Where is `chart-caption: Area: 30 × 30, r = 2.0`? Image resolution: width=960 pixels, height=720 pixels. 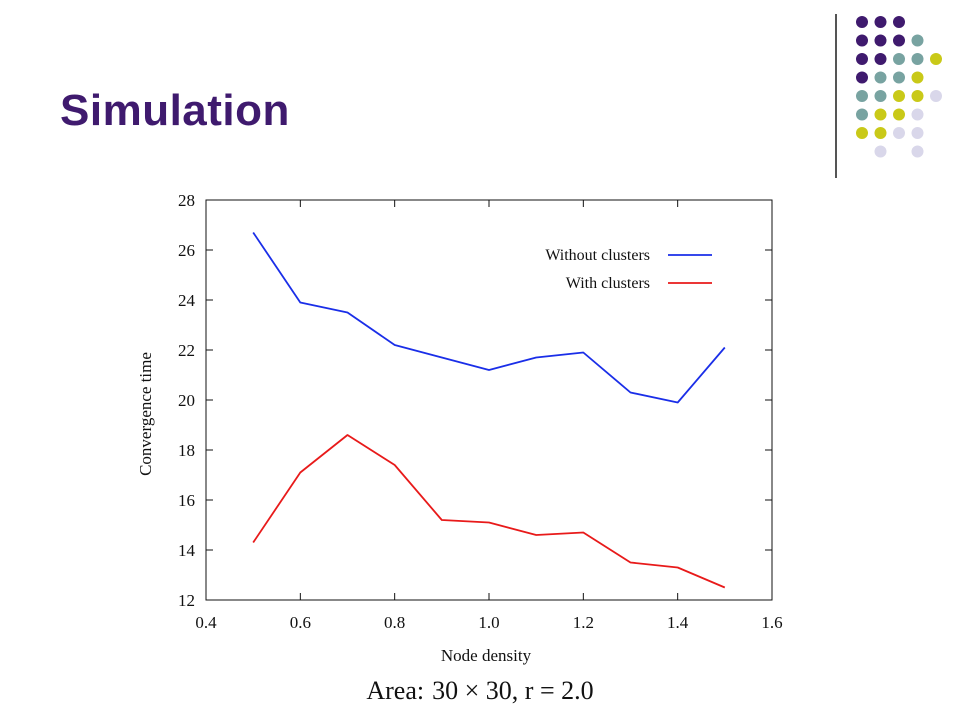 chart-caption: Area: 30 × 30, r = 2.0 is located at coordinates (480, 691).